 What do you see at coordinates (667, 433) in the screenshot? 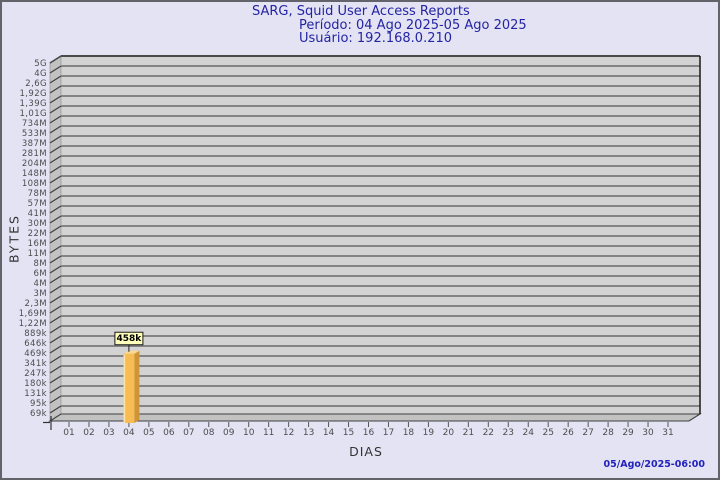
I see `x-axis-tick-label: 31` at bounding box center [667, 433].